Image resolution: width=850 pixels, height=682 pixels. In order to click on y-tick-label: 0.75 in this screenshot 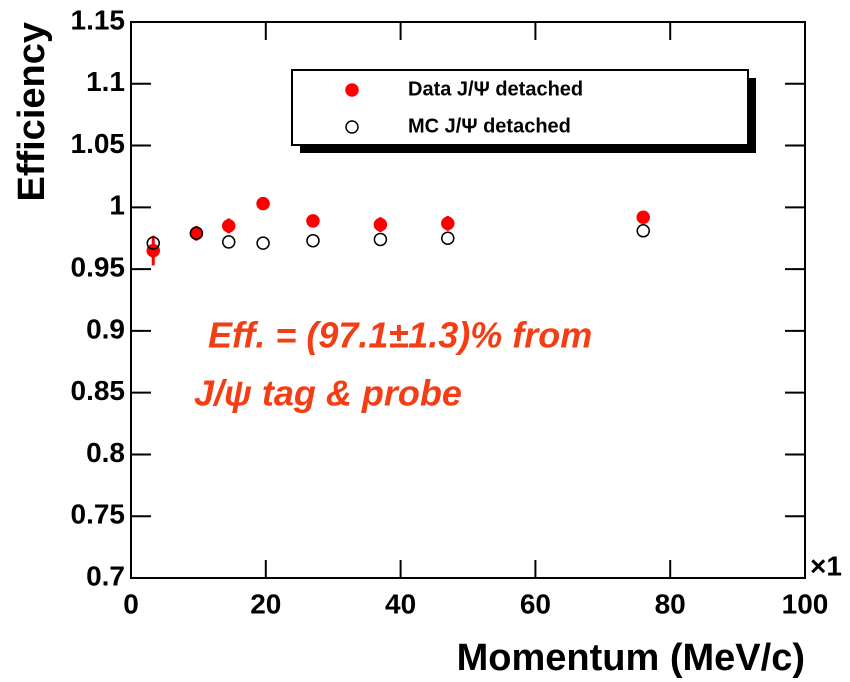, I will do `click(98, 514)`.